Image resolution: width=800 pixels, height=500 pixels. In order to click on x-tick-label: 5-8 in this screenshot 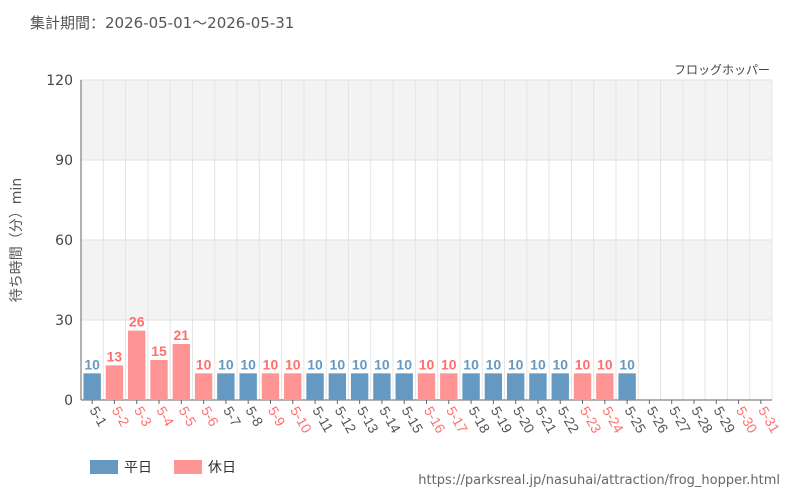, I will do `click(255, 417)`.